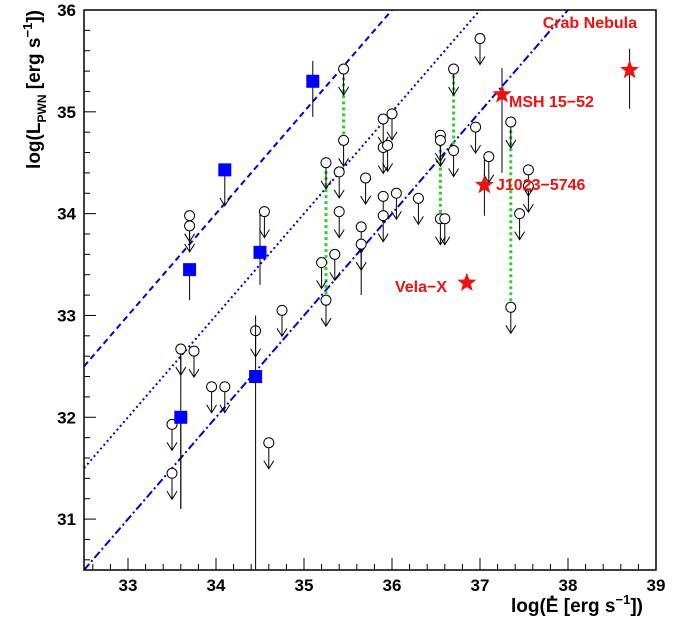  Describe the element at coordinates (66, 10) in the screenshot. I see `y-tick-label: 36` at that location.